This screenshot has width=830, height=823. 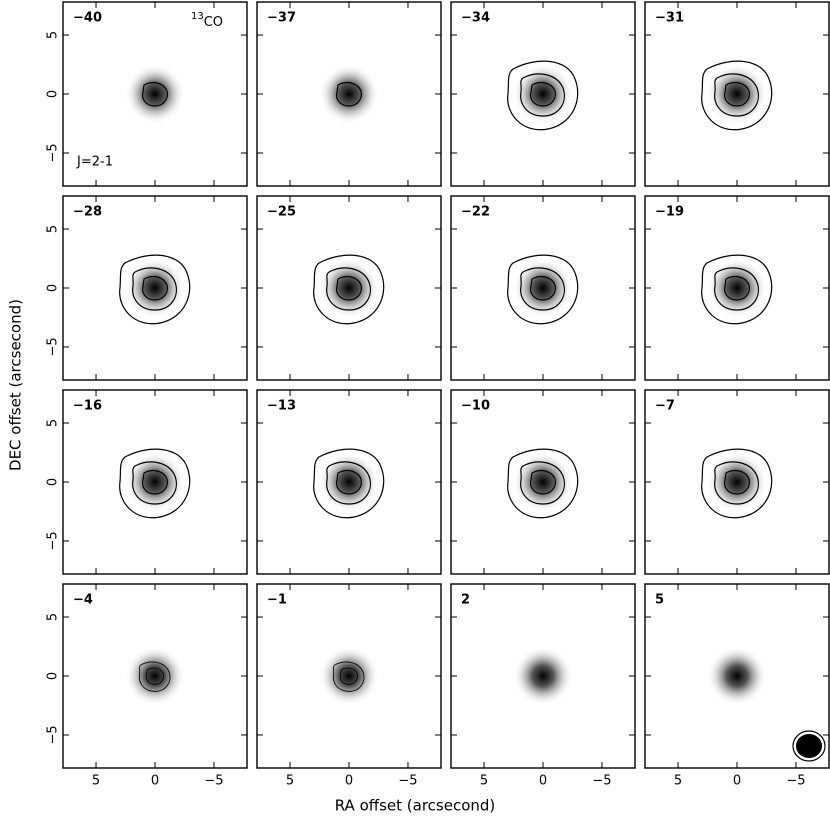 What do you see at coordinates (669, 18) in the screenshot?
I see `velocity-label: −31` at bounding box center [669, 18].